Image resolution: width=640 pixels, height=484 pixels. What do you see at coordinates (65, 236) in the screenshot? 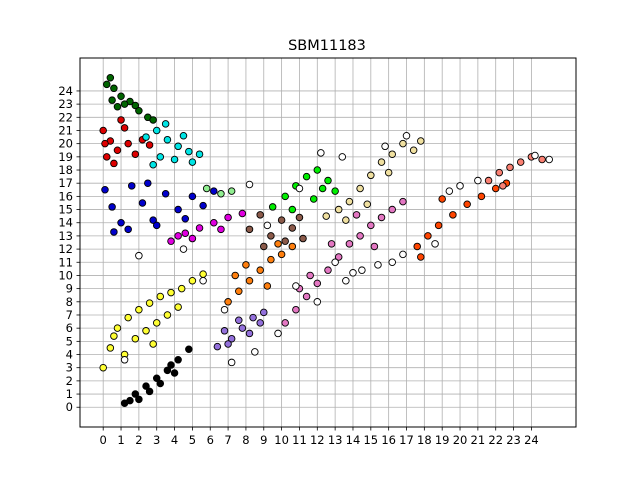
I see `y-tick-label: 13` at bounding box center [65, 236].